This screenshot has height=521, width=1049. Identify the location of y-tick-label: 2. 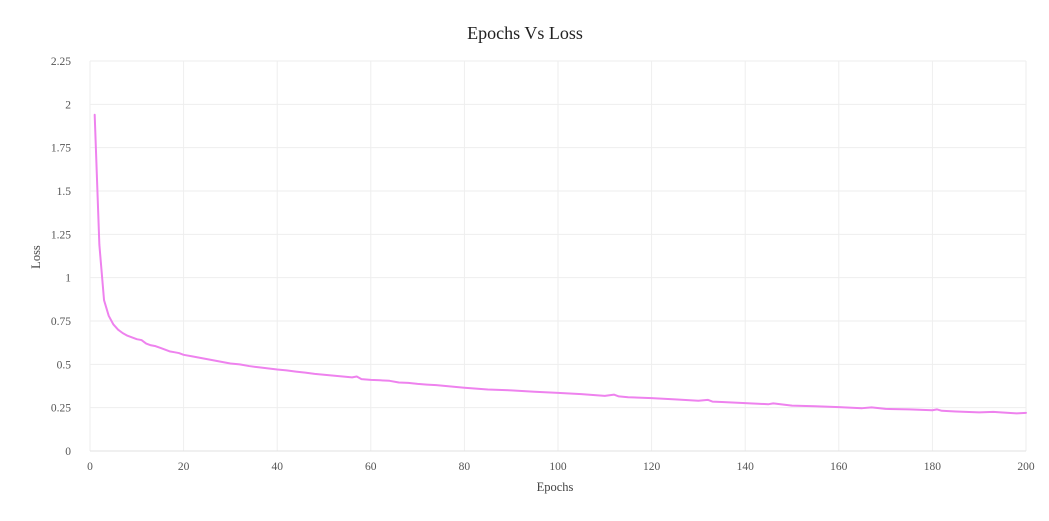
(68, 105).